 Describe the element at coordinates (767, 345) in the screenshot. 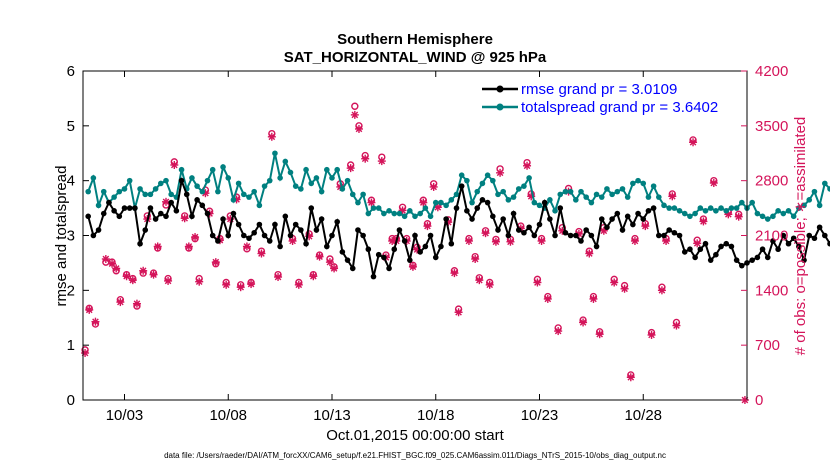

I see `y-right-tick-label: 700` at that location.